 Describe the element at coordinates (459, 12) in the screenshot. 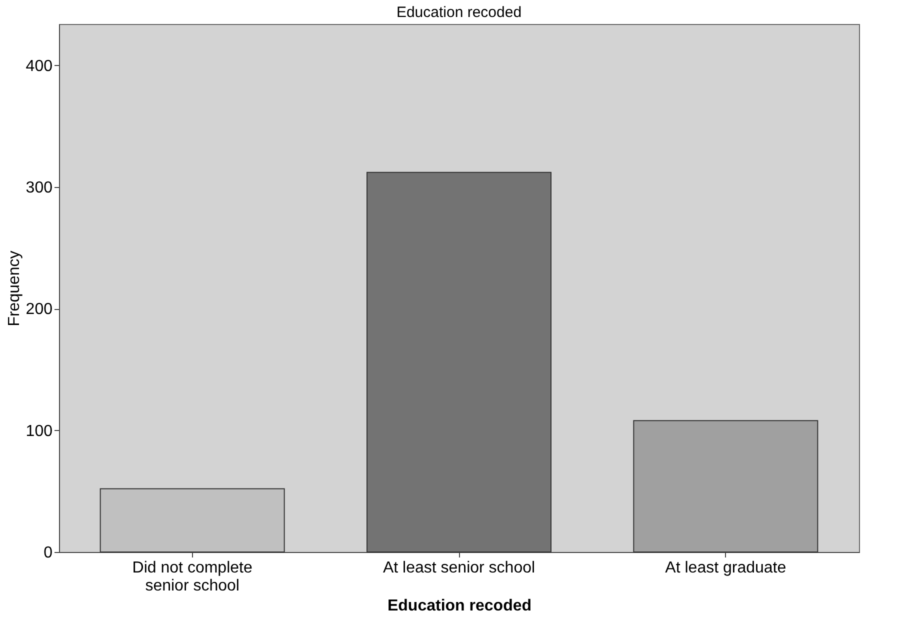

I see `chart-title: Education recoded` at that location.